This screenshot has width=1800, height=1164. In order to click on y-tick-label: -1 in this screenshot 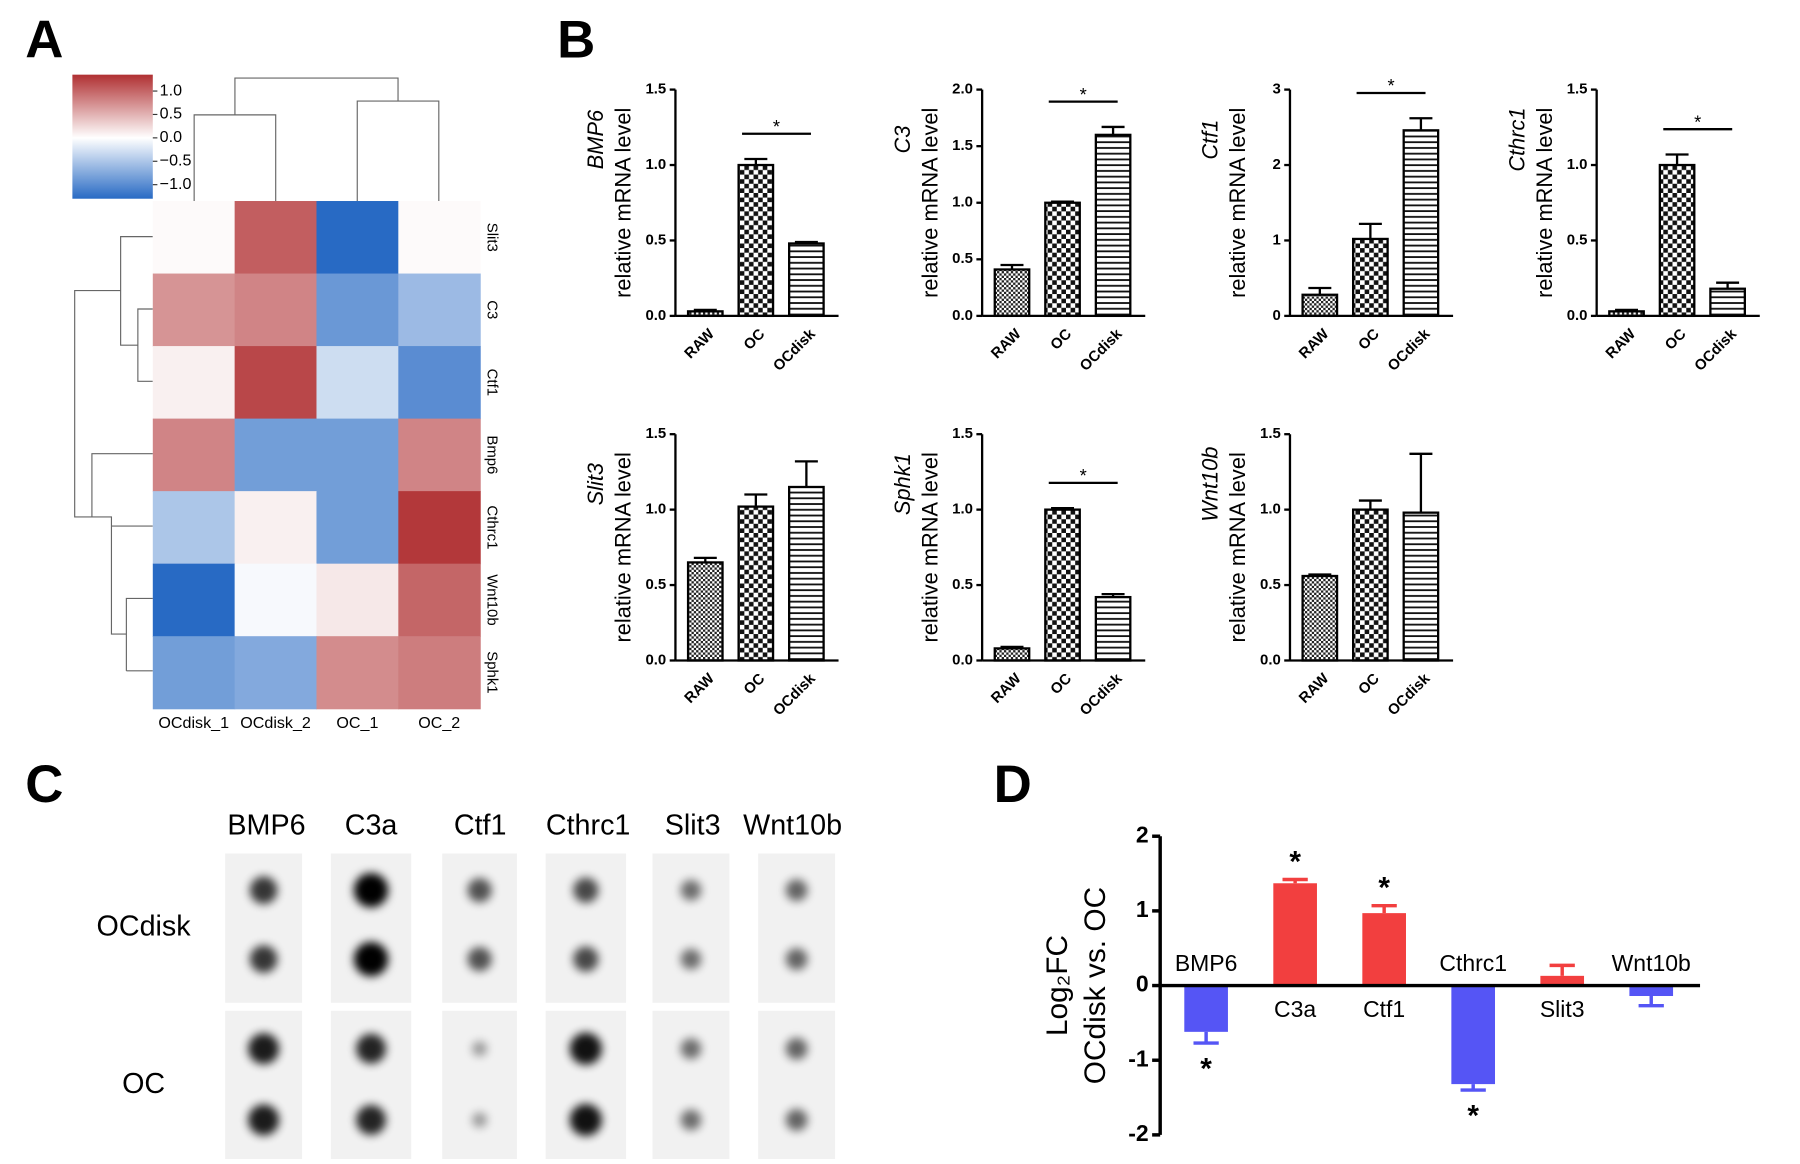, I will do `click(1138, 1058)`.